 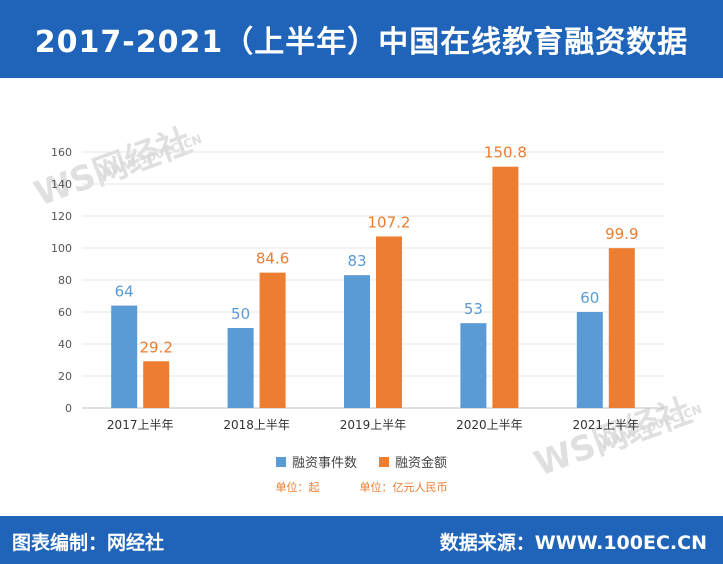 I want to click on unit-amount: 单位：亿元人民币, so click(x=403, y=487).